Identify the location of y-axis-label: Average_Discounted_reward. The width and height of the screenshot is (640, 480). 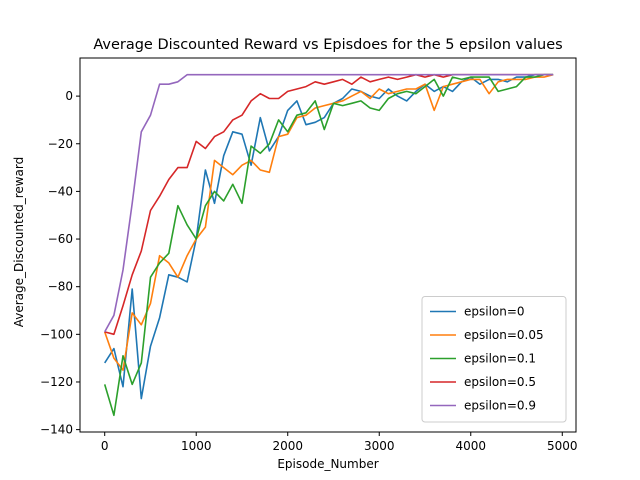
(19, 242).